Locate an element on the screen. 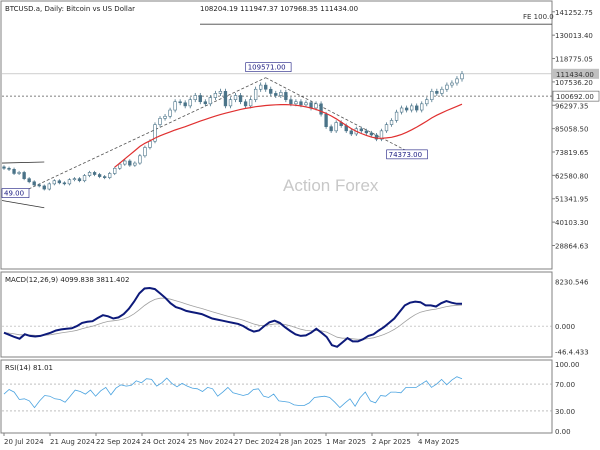 This screenshot has height=450, width=600. price-tick-label: 62580.80 is located at coordinates (571, 176).